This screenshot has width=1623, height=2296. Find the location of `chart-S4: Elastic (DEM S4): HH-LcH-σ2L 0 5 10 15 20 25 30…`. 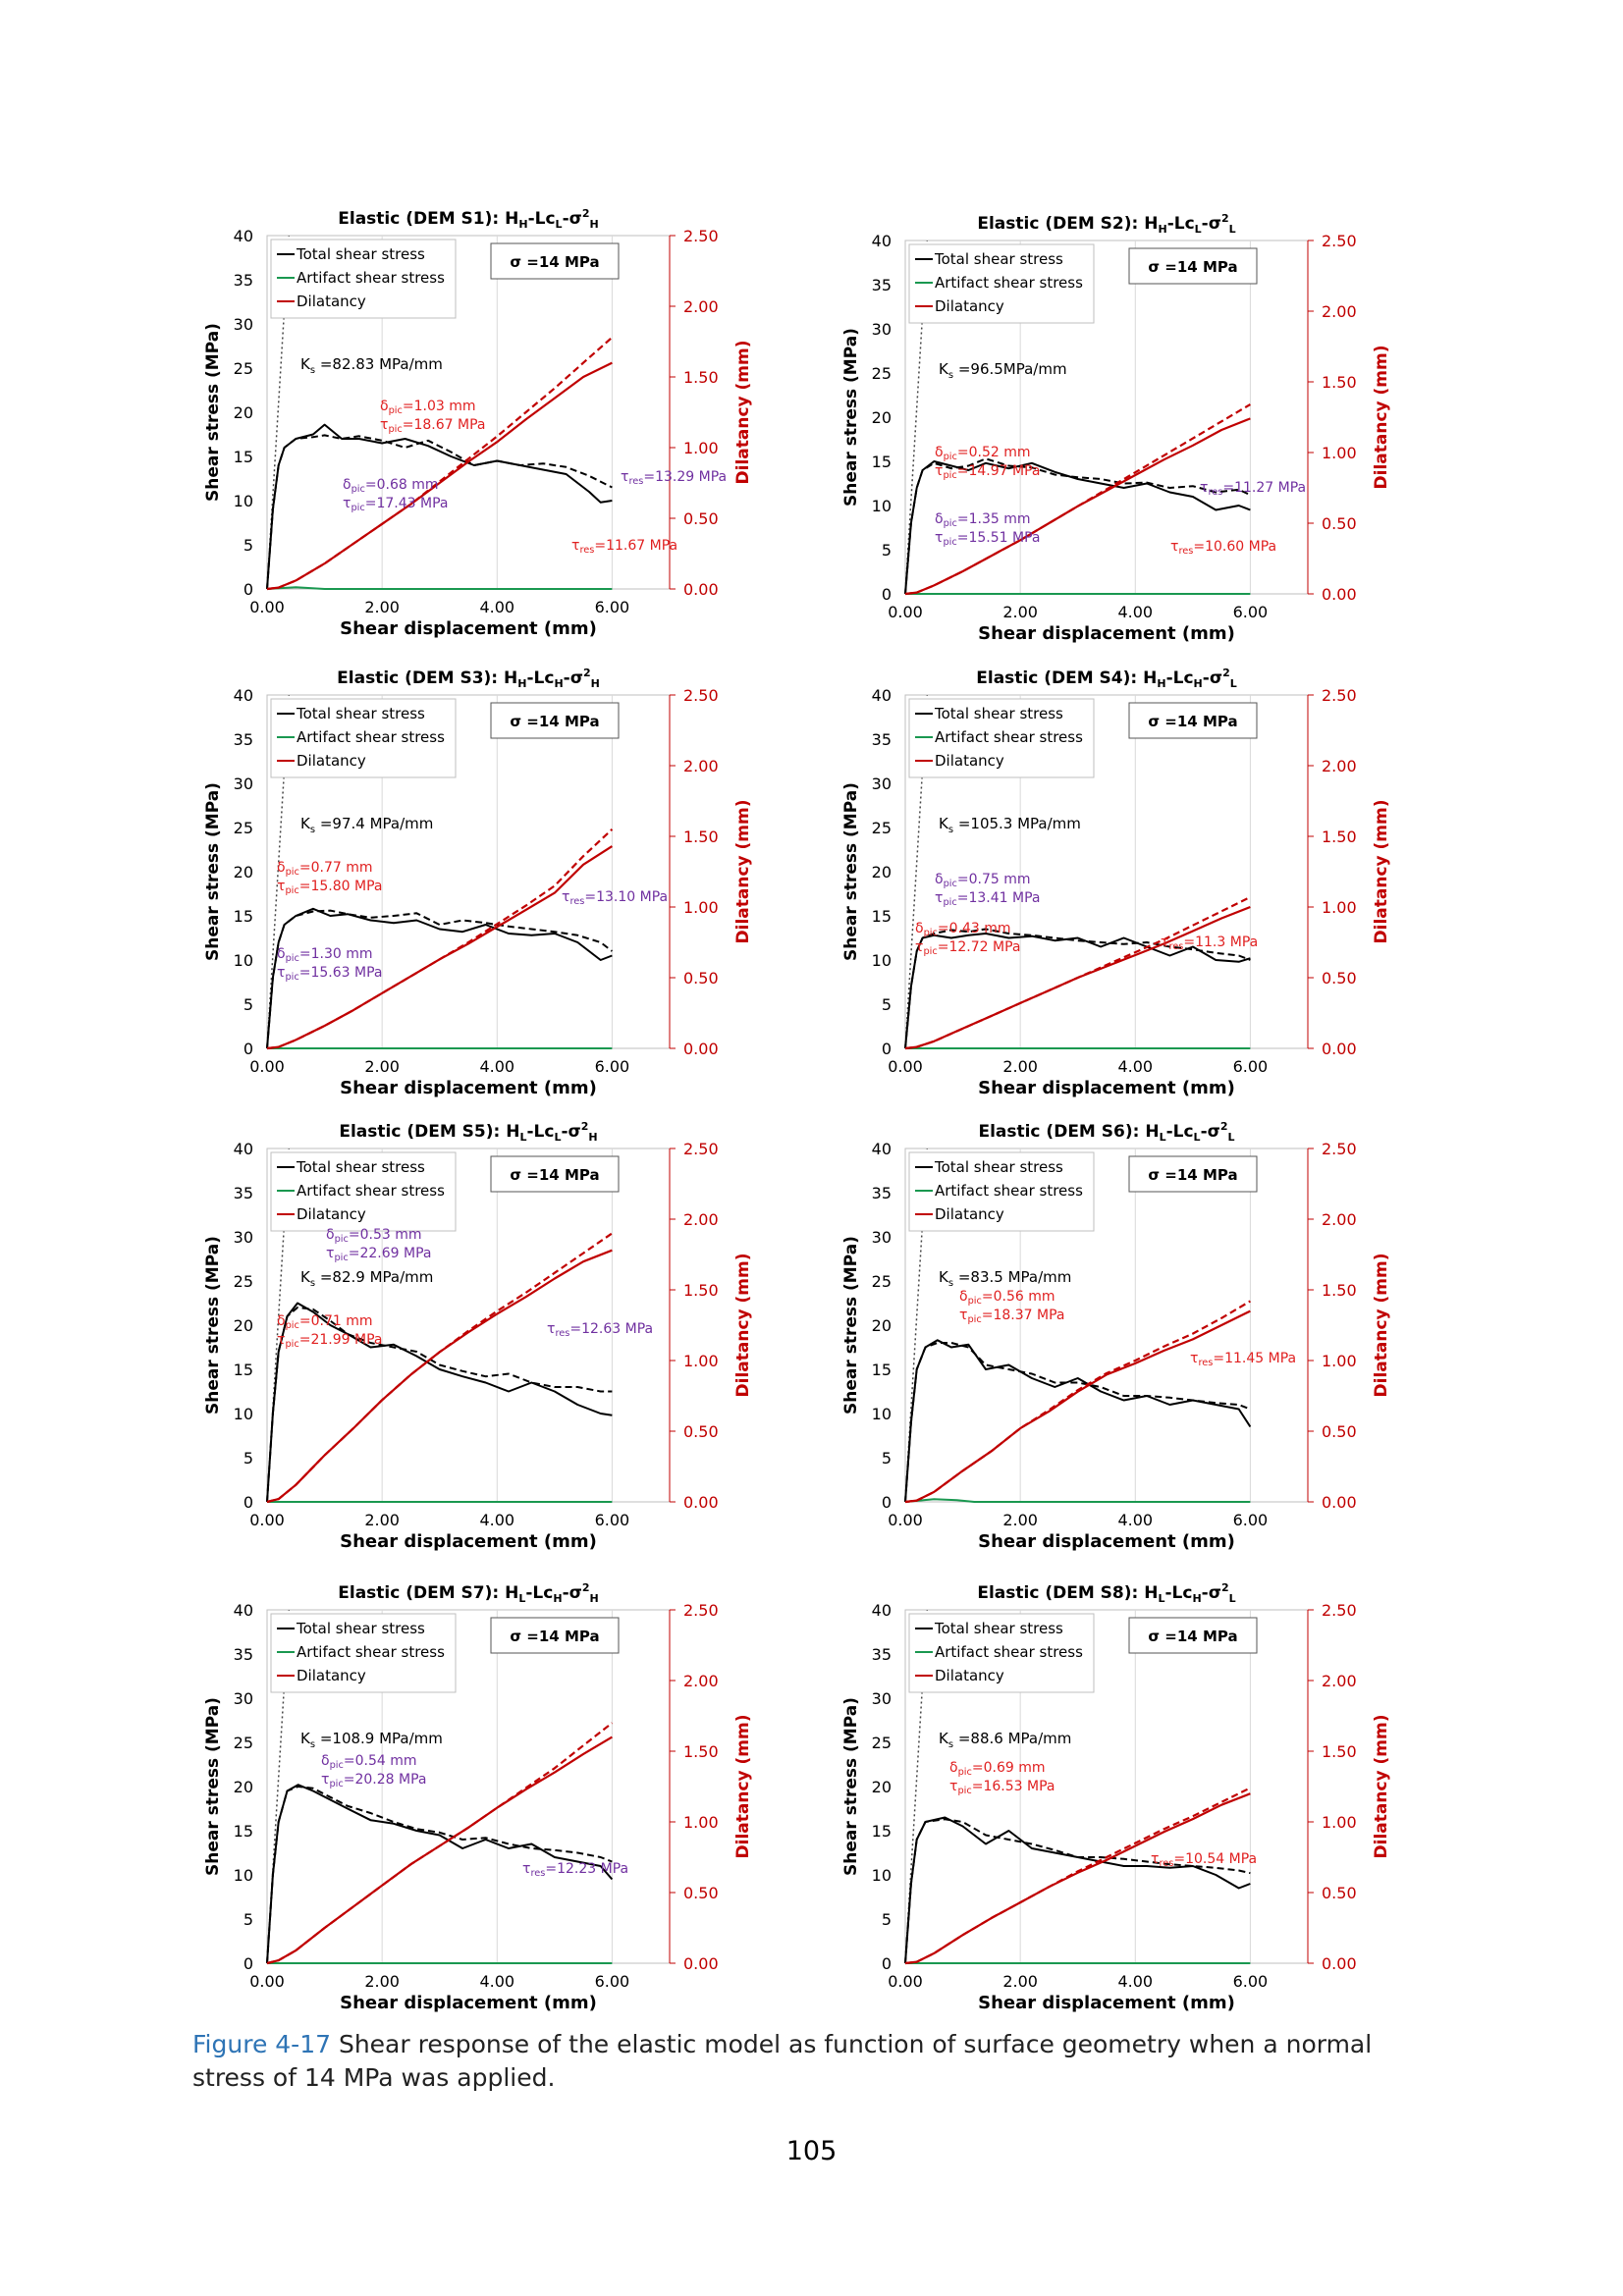

chart-S4: Elastic (DEM S4): HH-LcH-σ2L 0 5 10 15 20 25 30… is located at coordinates (1119, 881).